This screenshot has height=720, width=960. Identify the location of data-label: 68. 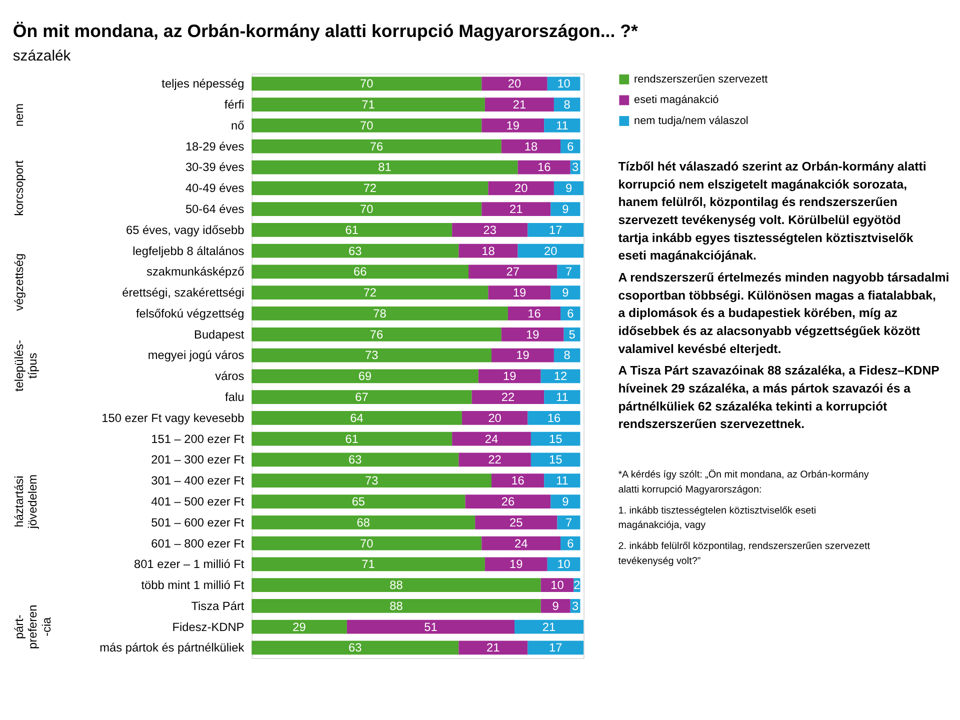
(363, 522).